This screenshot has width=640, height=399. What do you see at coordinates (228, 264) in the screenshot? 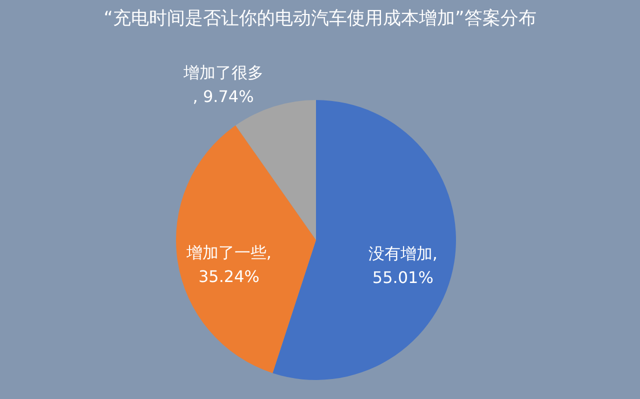
I see `slice-label: 增加了一些, 35.24%` at bounding box center [228, 264].